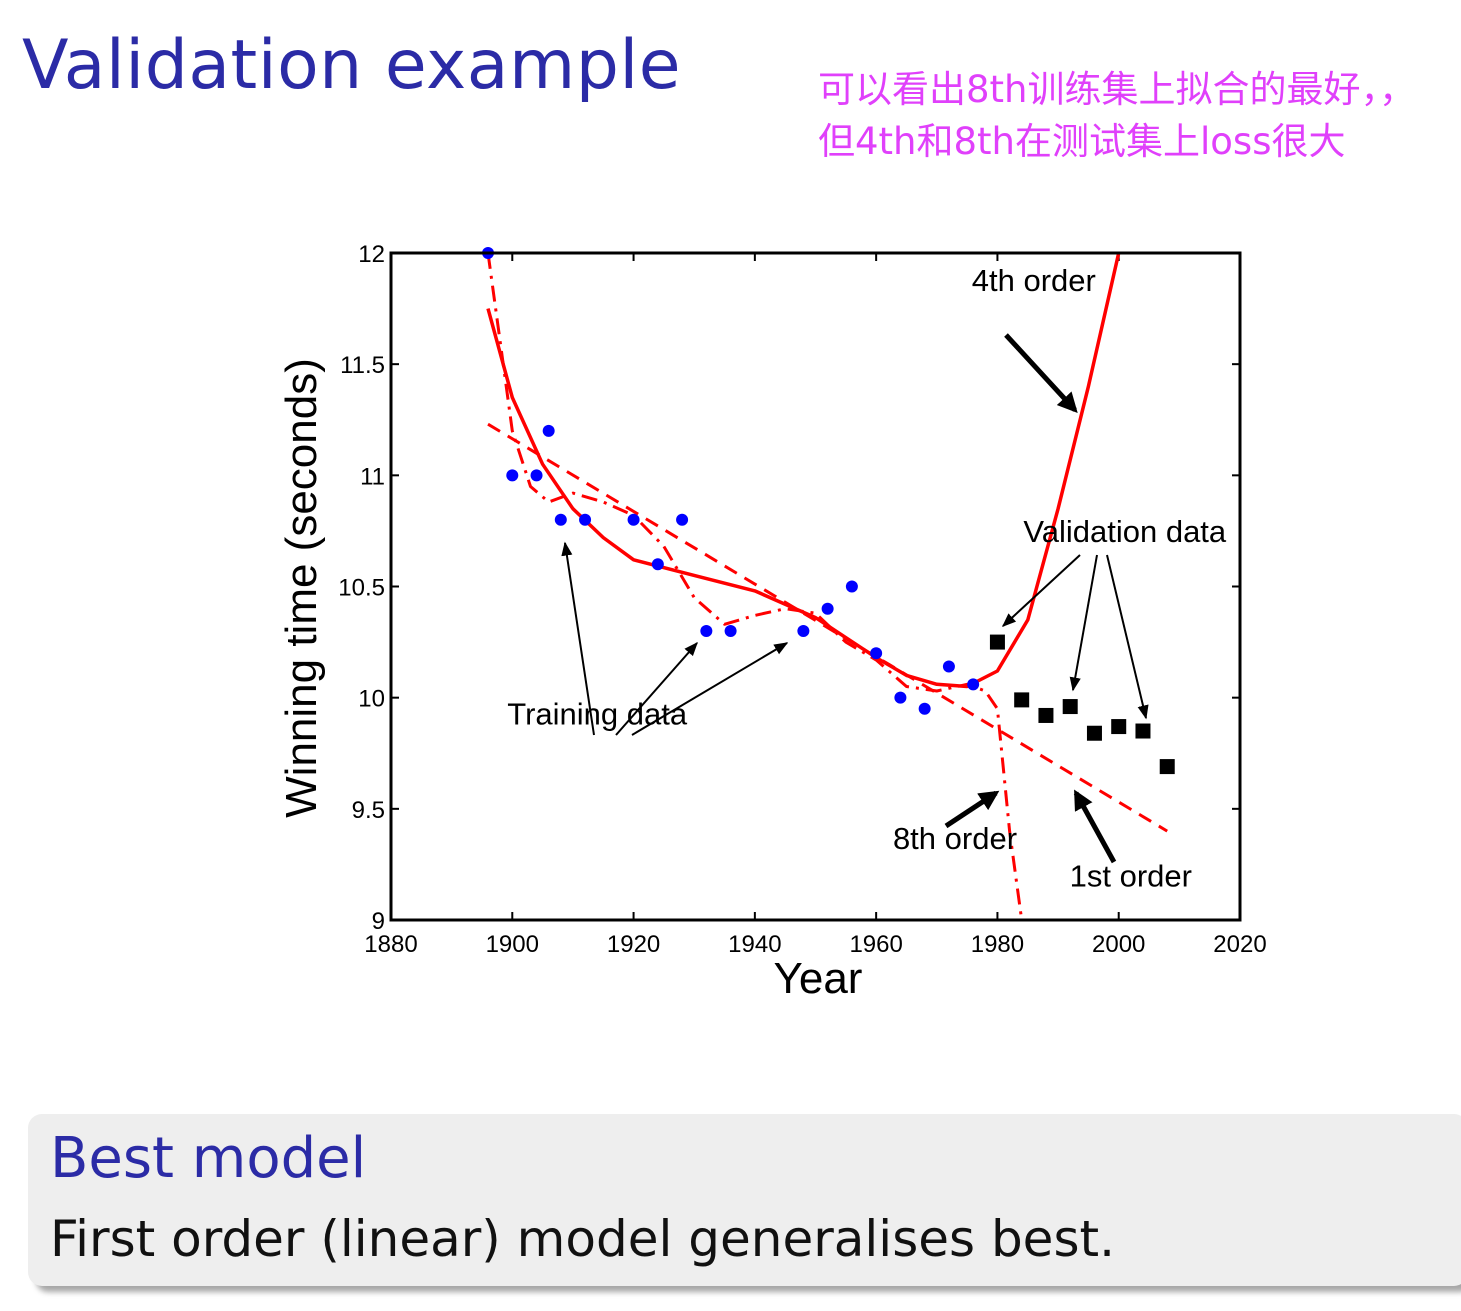 The height and width of the screenshot is (1311, 1461). What do you see at coordinates (371, 254) in the screenshot?
I see `y-tick-label: 12` at bounding box center [371, 254].